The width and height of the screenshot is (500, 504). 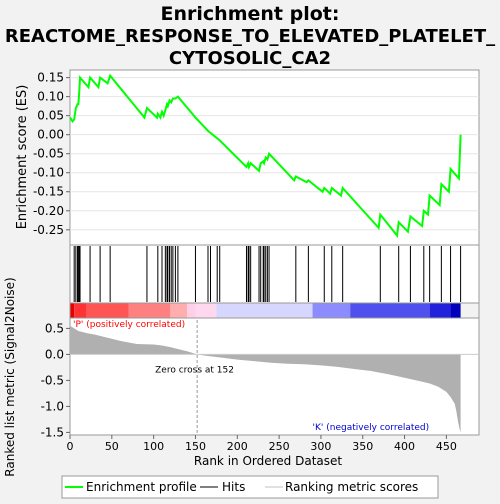 I want to click on x-axis-ticks: 0 50 100 150 200 250 300 350 400 450, so click(x=262, y=444).